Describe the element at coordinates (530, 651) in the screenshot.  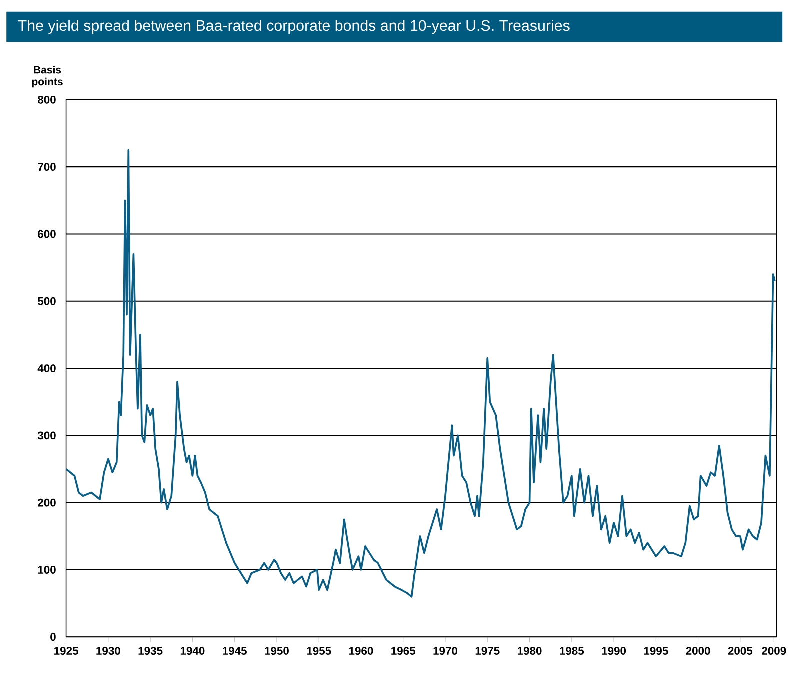
I see `x-tick-label: 1980` at that location.